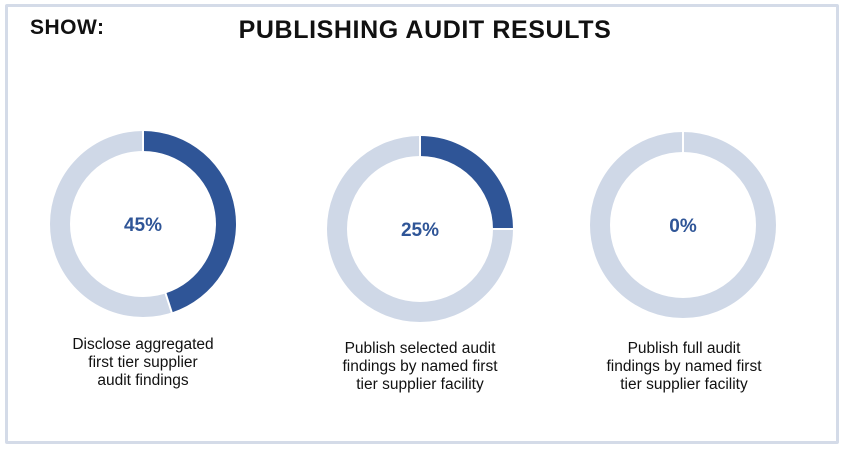 This screenshot has height=454, width=850. What do you see at coordinates (143, 380) in the screenshot?
I see `caption-line: audit findings` at bounding box center [143, 380].